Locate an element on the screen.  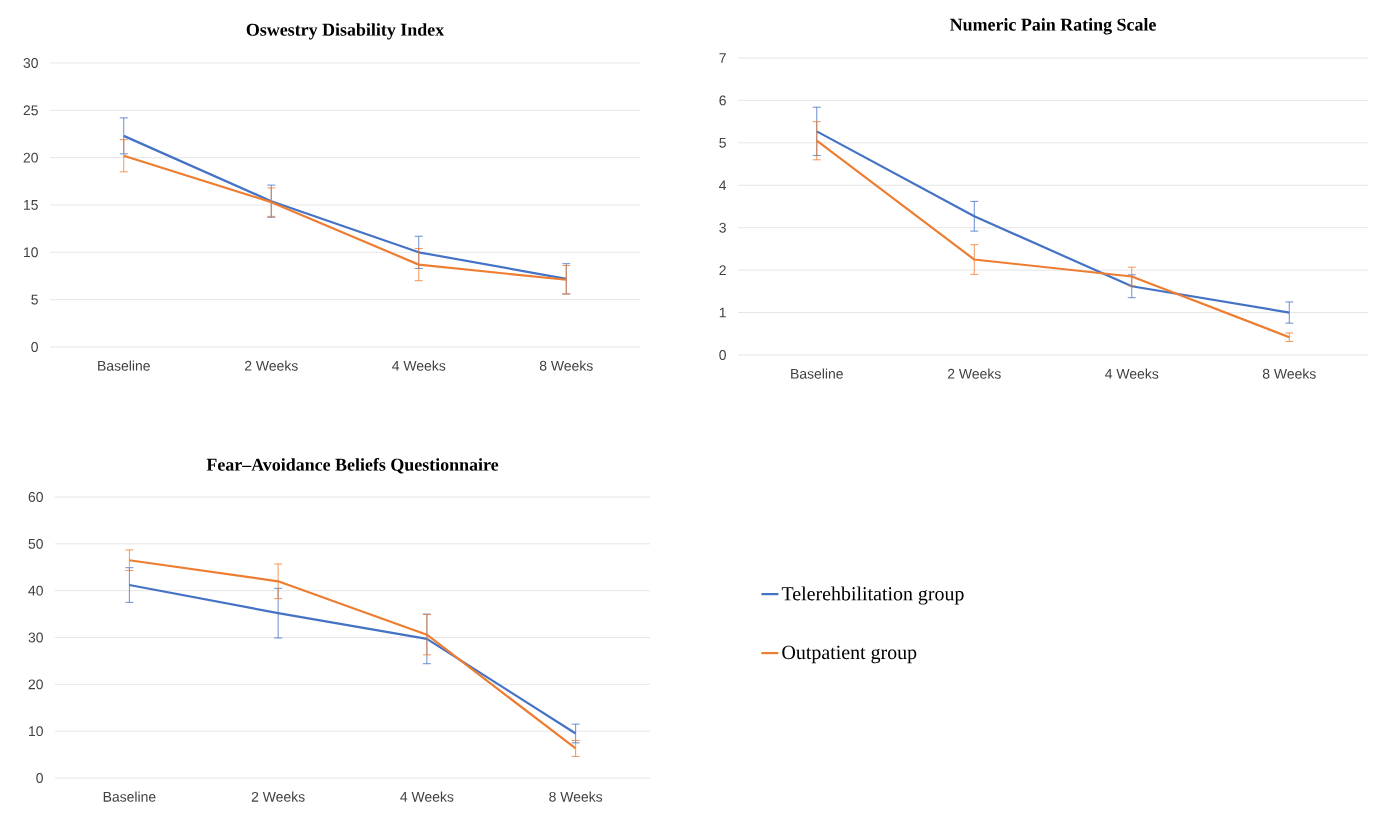
y-tick-label: 6 is located at coordinates (722, 100).